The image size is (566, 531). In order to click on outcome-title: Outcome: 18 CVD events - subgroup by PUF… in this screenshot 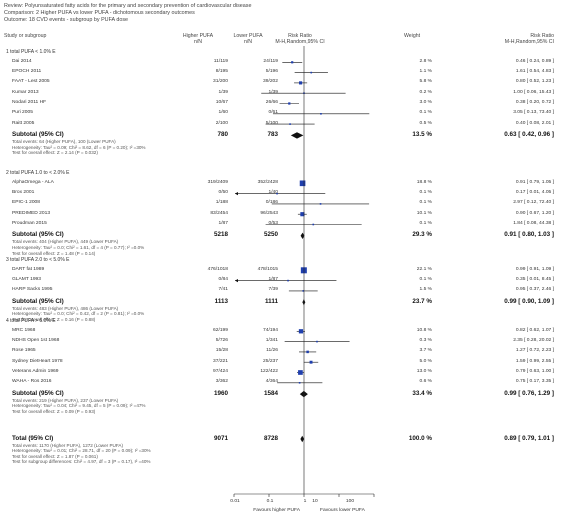, I will do `click(66, 20)`.